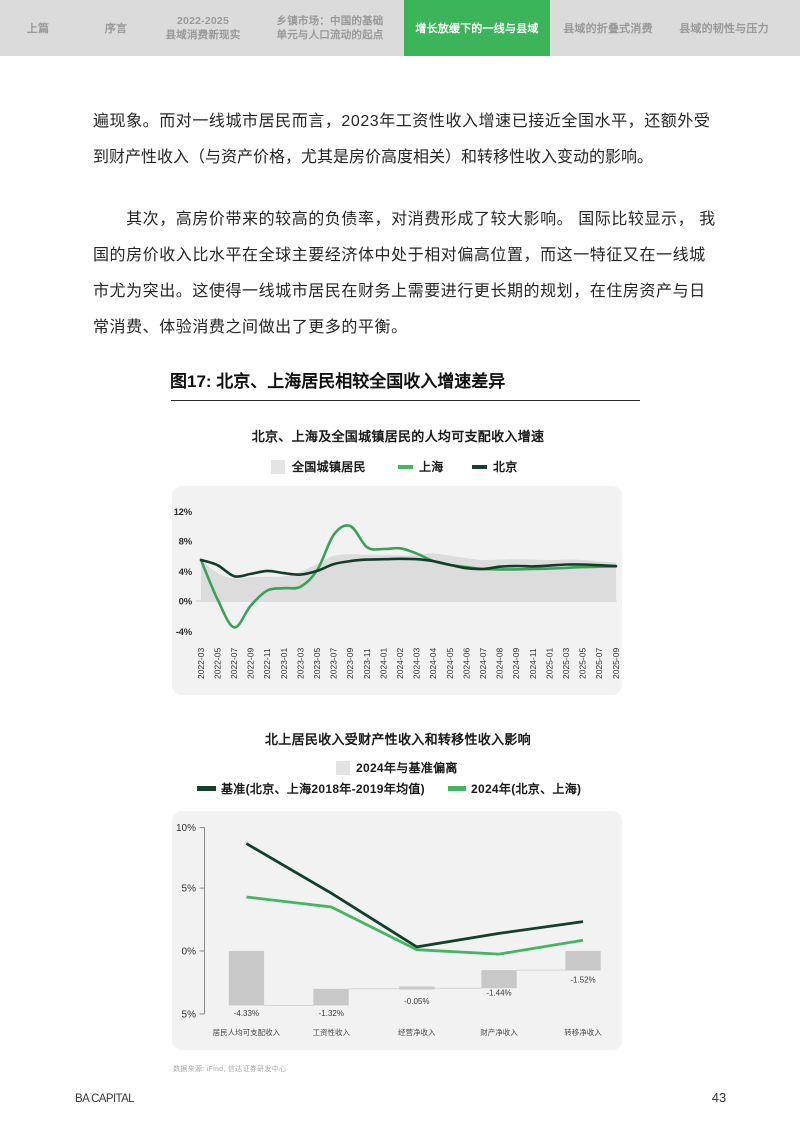 This screenshot has width=800, height=1131. Describe the element at coordinates (499, 1032) in the screenshot. I see `svg-text: 财产净收入` at that location.